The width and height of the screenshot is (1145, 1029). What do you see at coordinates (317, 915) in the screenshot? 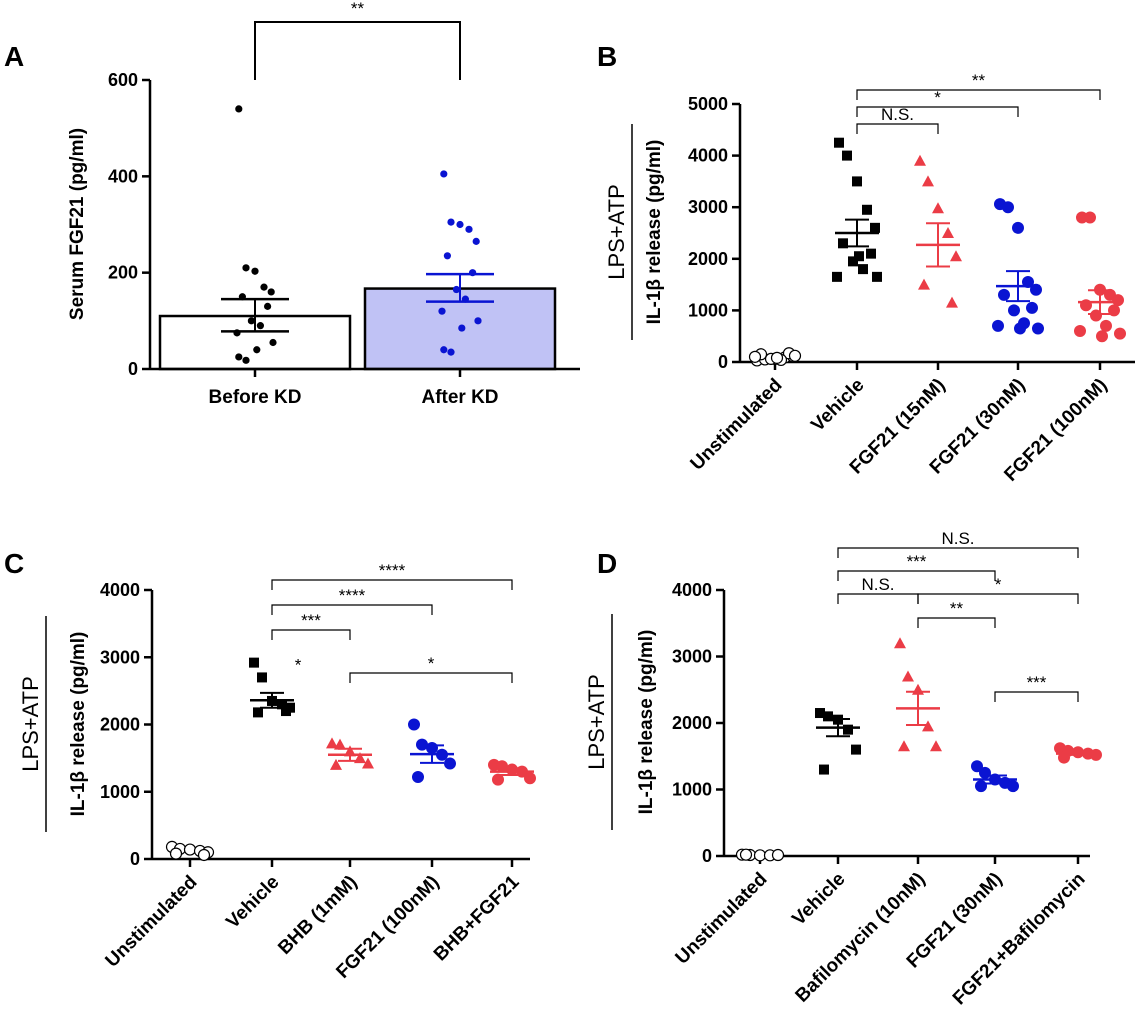
I see `x-category-label: BHB (1mM)` at bounding box center [317, 915].